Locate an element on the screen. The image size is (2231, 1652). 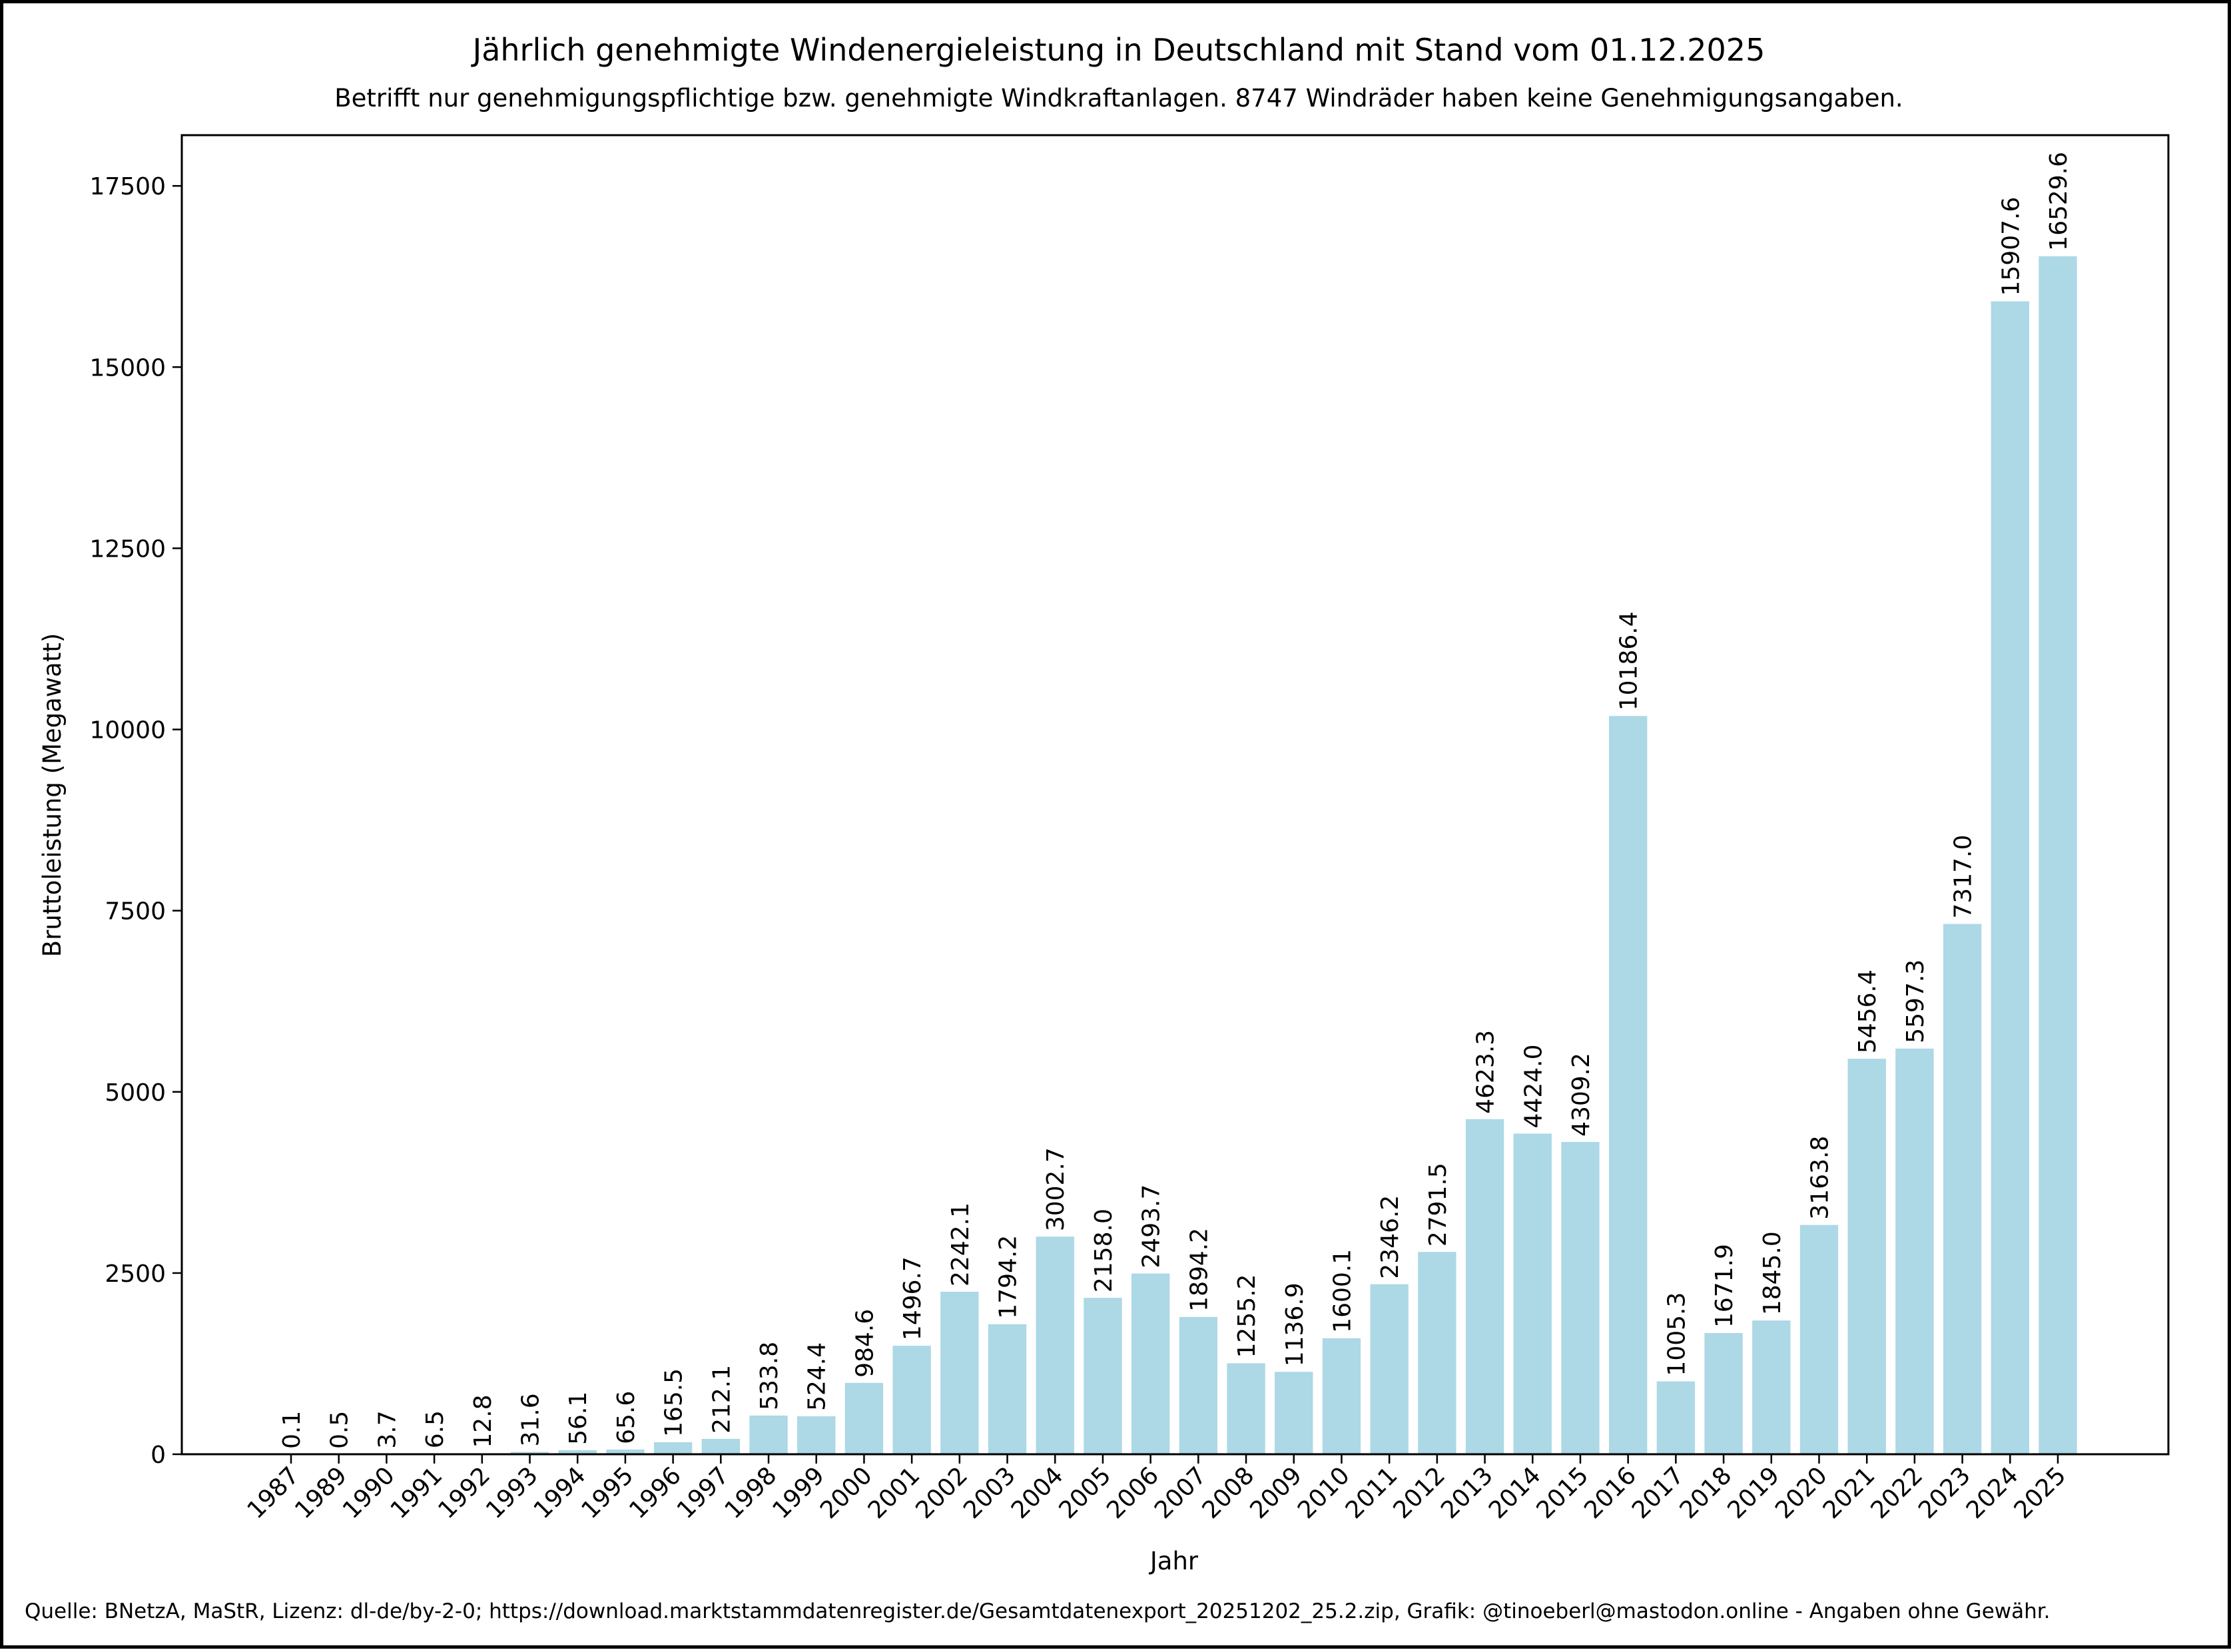
y-tick-label: 15000 is located at coordinates (127, 368).